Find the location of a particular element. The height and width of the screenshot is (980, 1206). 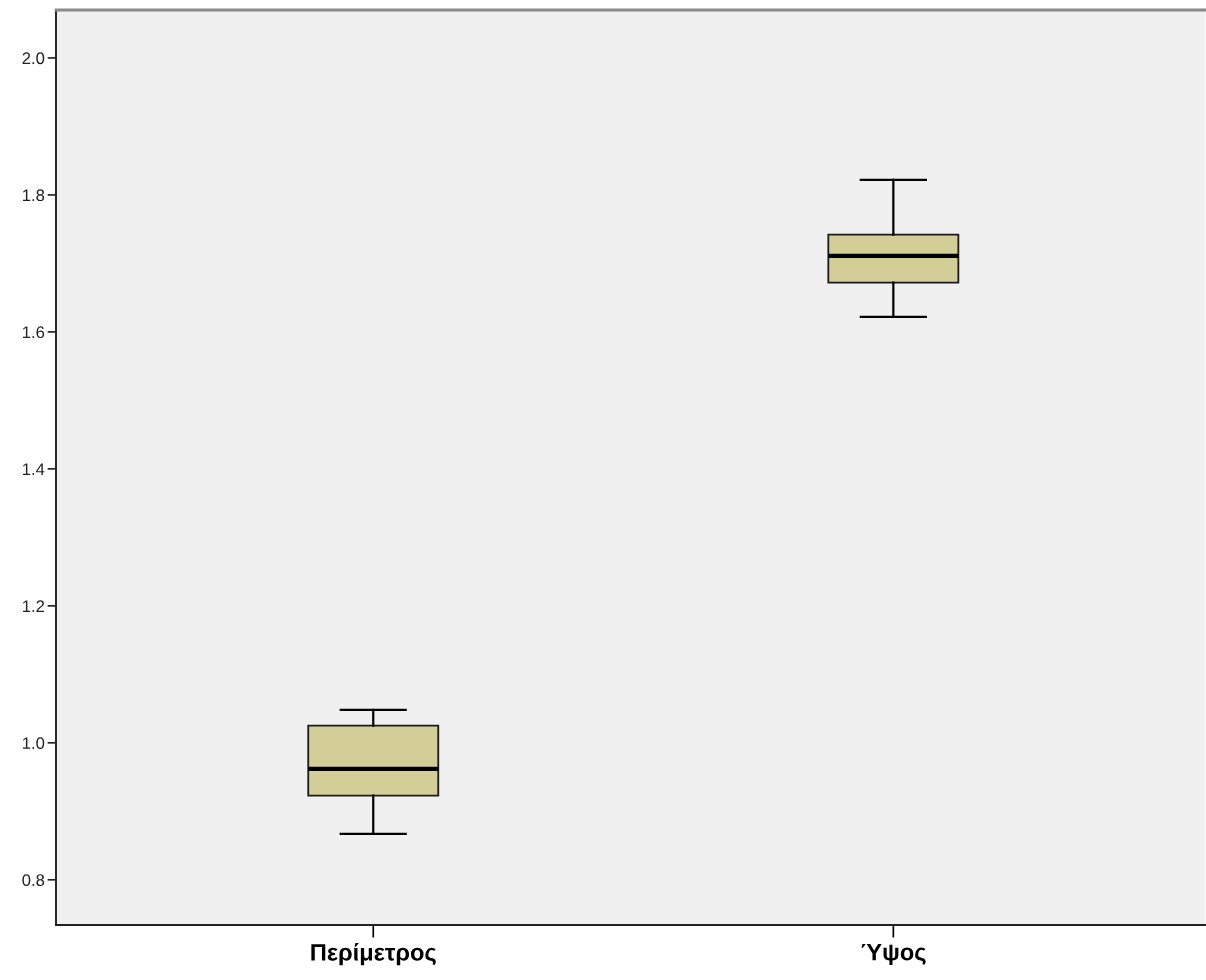

y-tick-label: 1.6 is located at coordinates (33, 332).